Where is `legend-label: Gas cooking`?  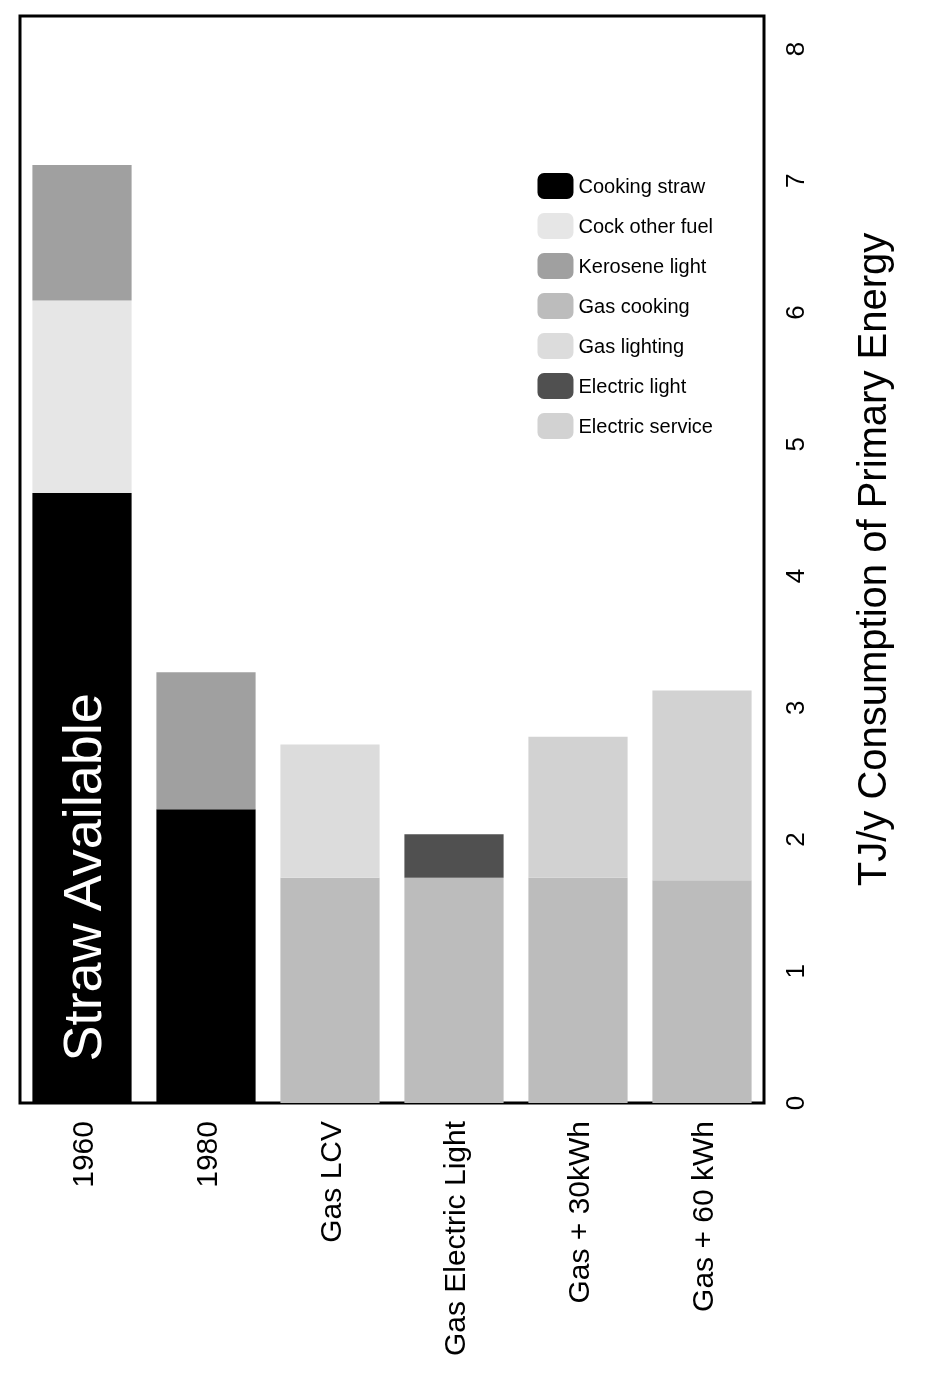
legend-label: Gas cooking is located at coordinates (634, 306).